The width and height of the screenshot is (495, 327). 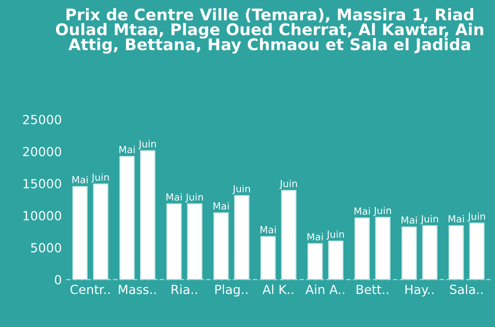 I want to click on y-tick-label: 20000, so click(x=42, y=151).